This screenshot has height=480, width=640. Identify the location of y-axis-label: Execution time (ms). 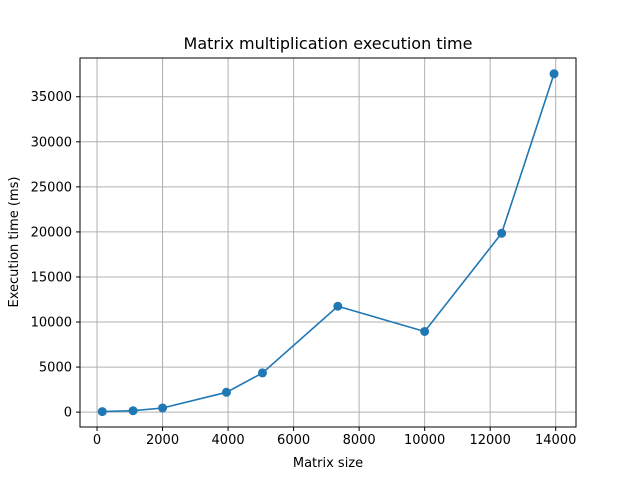
(14, 241).